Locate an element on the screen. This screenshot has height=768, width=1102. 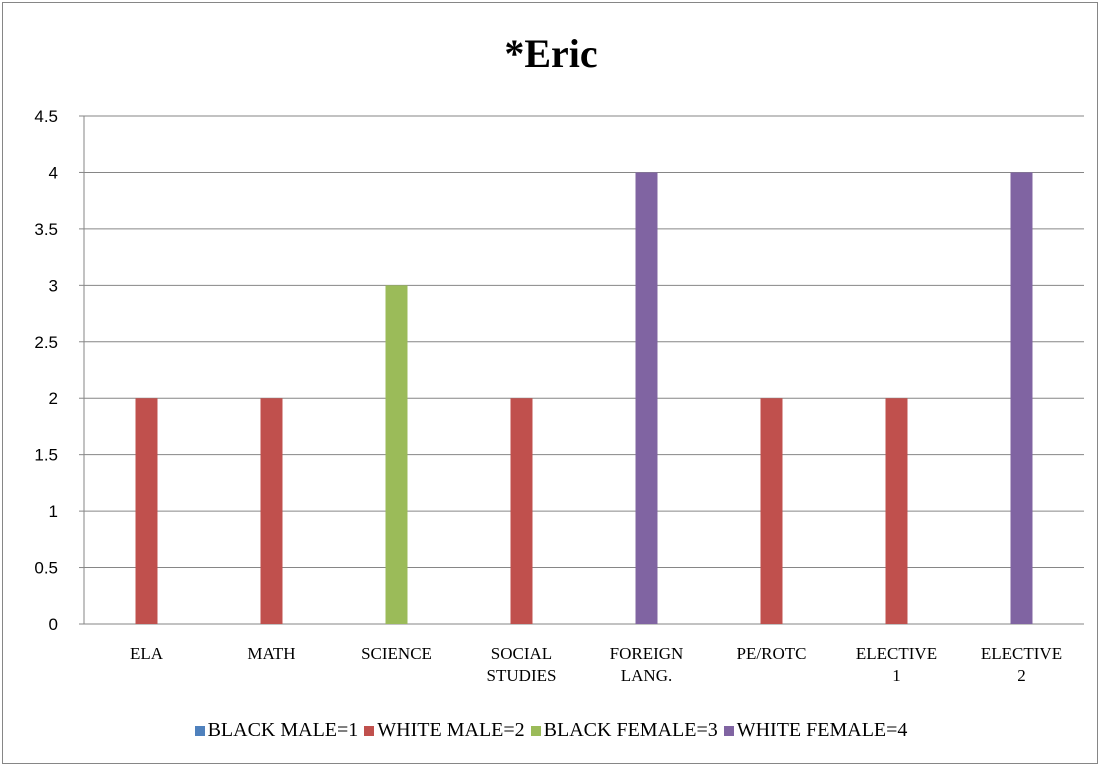
x-tick-label: SOCIAL is located at coordinates (521, 653).